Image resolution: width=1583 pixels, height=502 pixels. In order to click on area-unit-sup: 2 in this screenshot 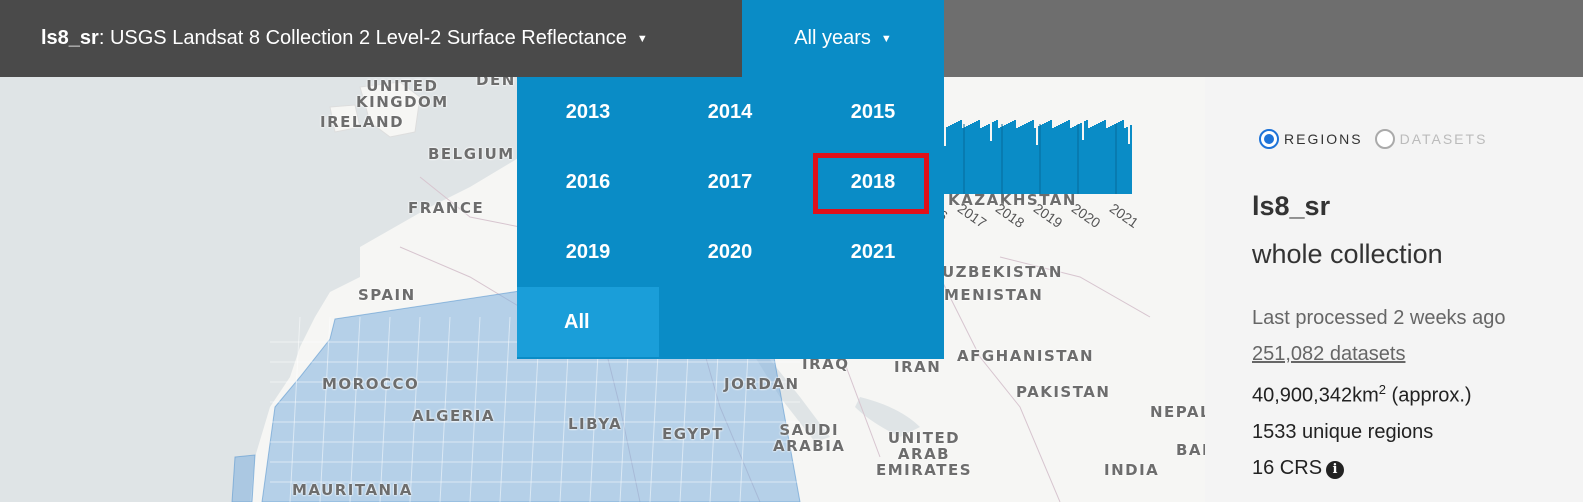, I will do `click(1382, 389)`.